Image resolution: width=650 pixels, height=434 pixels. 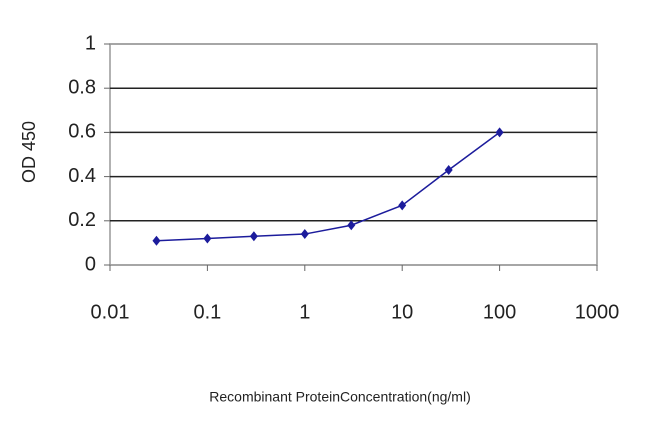 I want to click on y-tick-label: 0.6, so click(x=82, y=132).